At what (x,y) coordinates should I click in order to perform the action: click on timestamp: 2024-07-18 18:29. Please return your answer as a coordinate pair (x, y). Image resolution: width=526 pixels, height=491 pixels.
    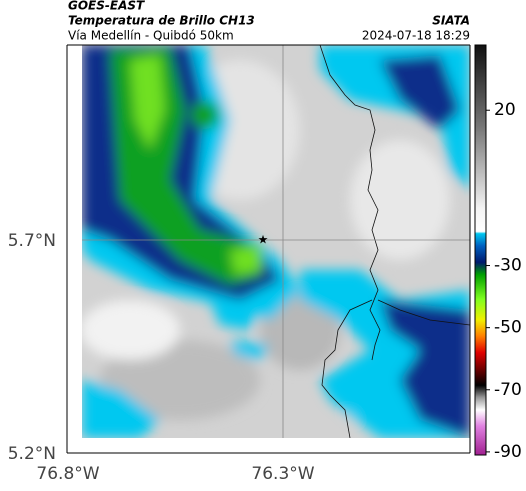
    Looking at the image, I should click on (416, 36).